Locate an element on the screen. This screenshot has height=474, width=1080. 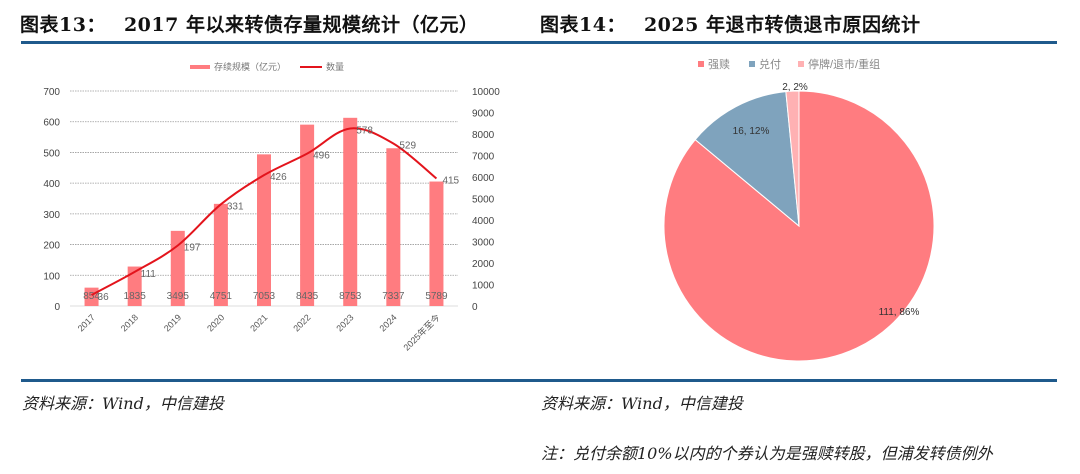
x-axis-label: 2022 is located at coordinates (301, 322).